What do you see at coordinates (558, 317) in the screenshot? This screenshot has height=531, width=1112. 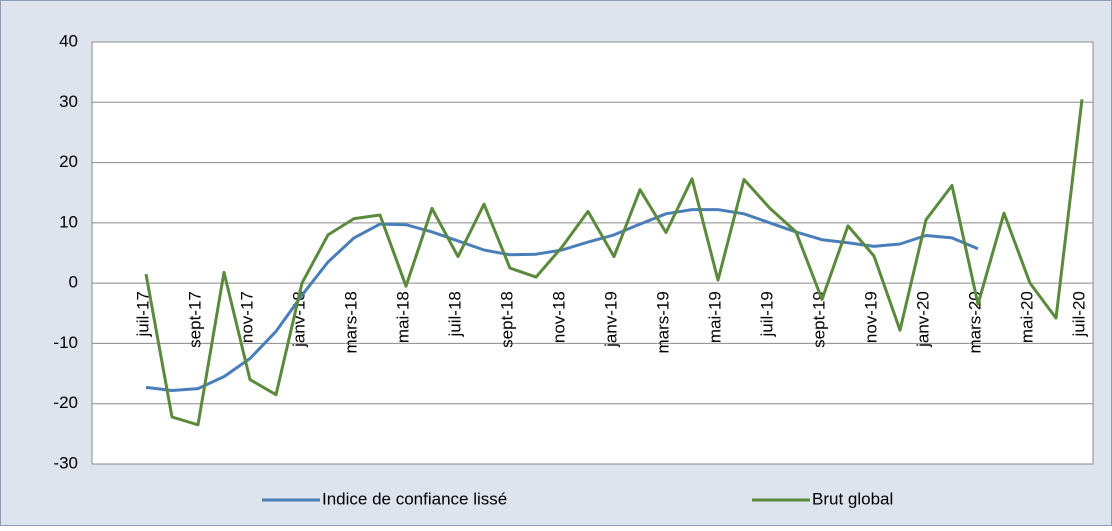 I see `x-tick-label: nov-18` at bounding box center [558, 317].